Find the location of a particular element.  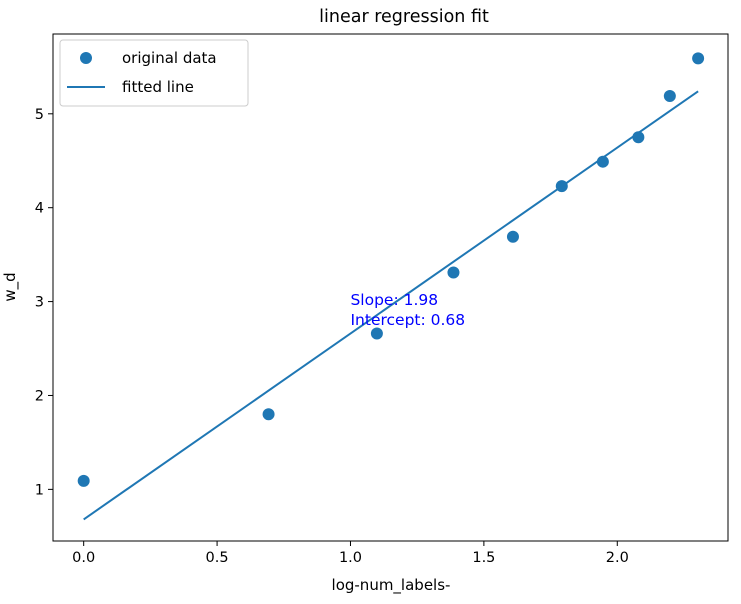

y-axis: 1 2 3 4 5 is located at coordinates (44, 302).